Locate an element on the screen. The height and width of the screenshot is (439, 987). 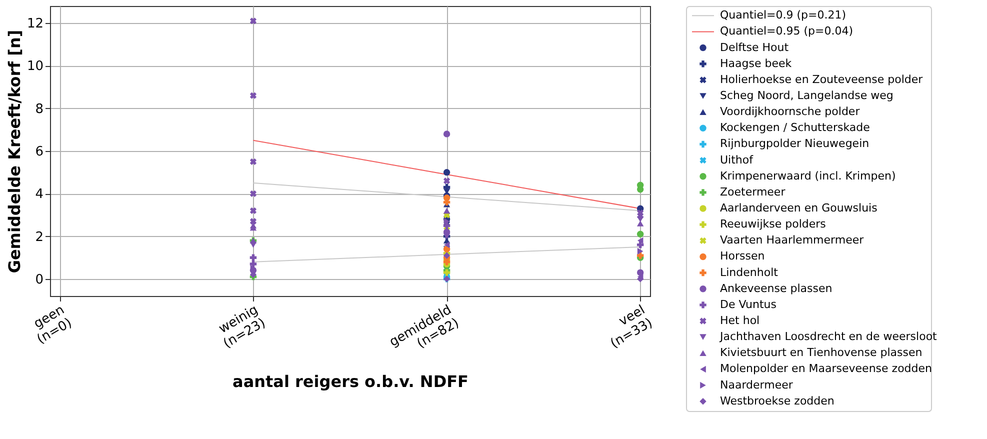
legend-label: Krimpenerwaard (incl. Krimpen) is located at coordinates (808, 175).